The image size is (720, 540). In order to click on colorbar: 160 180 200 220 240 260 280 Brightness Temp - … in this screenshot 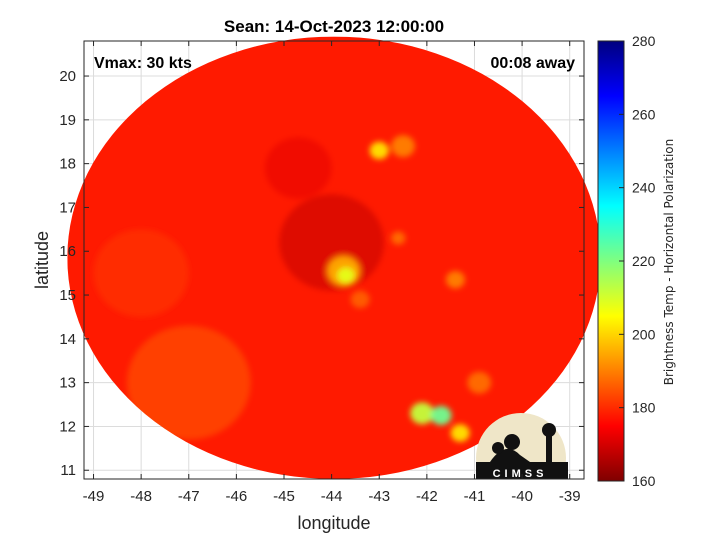, I will do `click(636, 261)`.